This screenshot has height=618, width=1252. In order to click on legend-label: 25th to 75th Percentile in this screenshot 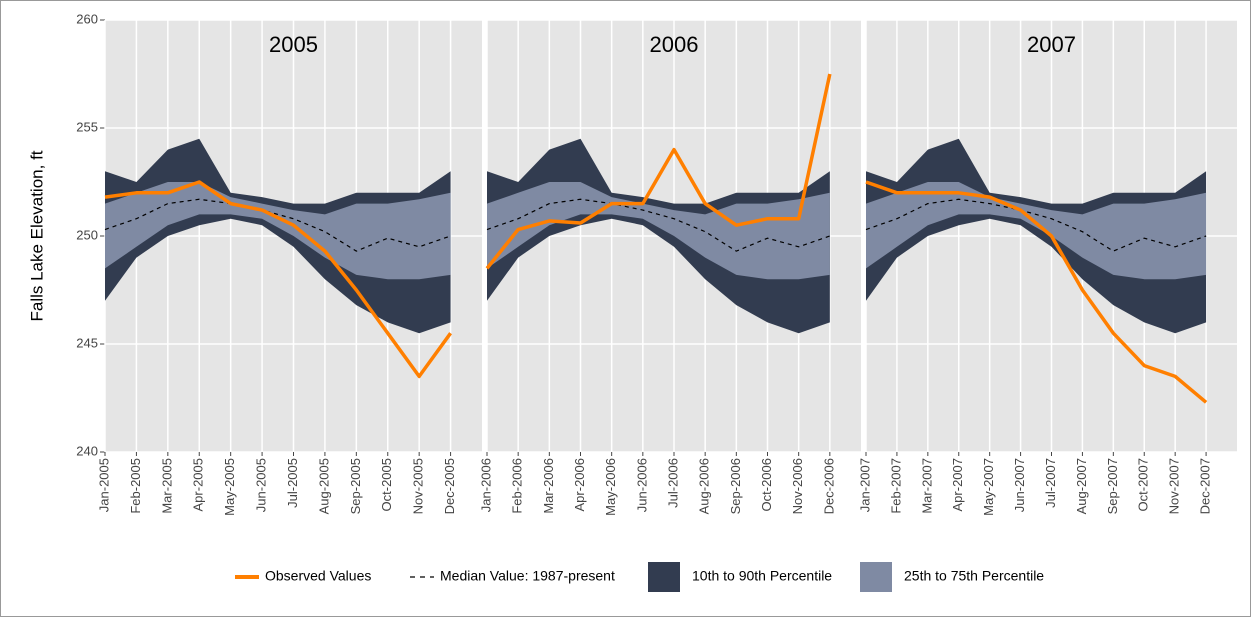, I will do `click(974, 576)`.